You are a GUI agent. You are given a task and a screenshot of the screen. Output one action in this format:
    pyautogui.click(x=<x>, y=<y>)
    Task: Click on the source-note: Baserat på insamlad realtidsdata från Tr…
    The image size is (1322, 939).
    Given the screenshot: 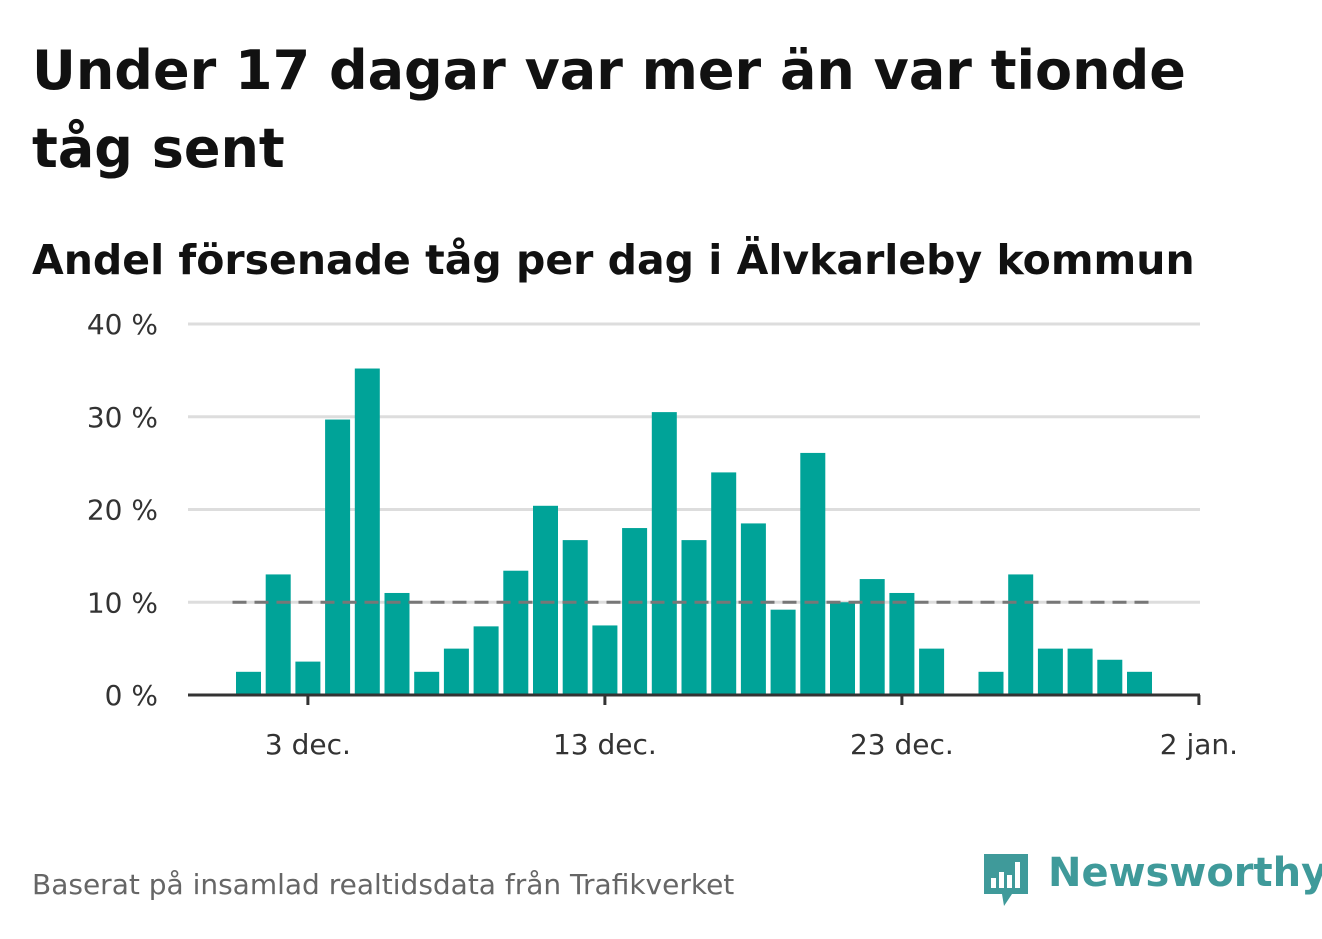 What is the action you would take?
    pyautogui.click(x=383, y=884)
    